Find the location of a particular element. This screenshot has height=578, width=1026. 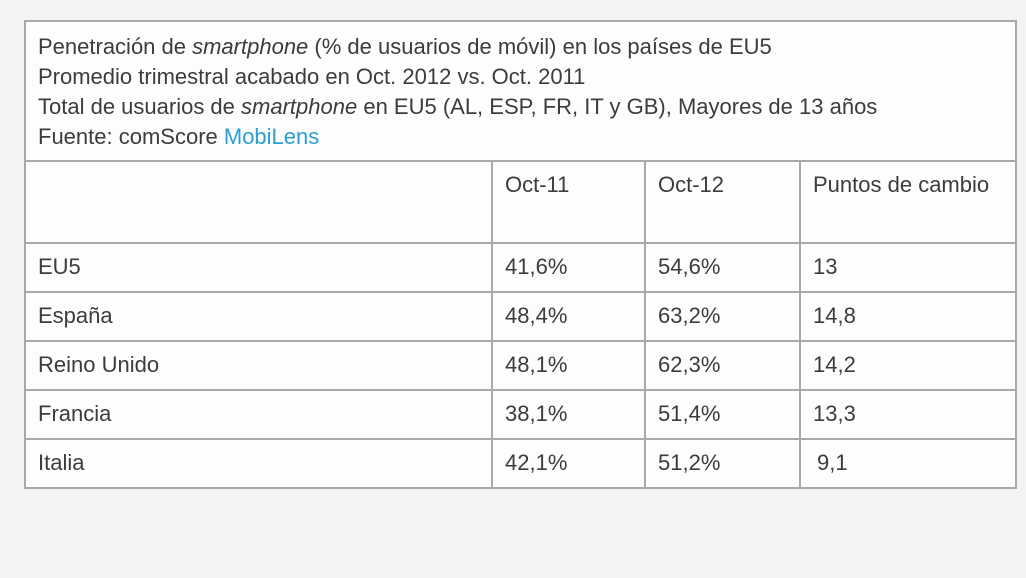

column-header-change: Puntos de cambio is located at coordinates (908, 202).